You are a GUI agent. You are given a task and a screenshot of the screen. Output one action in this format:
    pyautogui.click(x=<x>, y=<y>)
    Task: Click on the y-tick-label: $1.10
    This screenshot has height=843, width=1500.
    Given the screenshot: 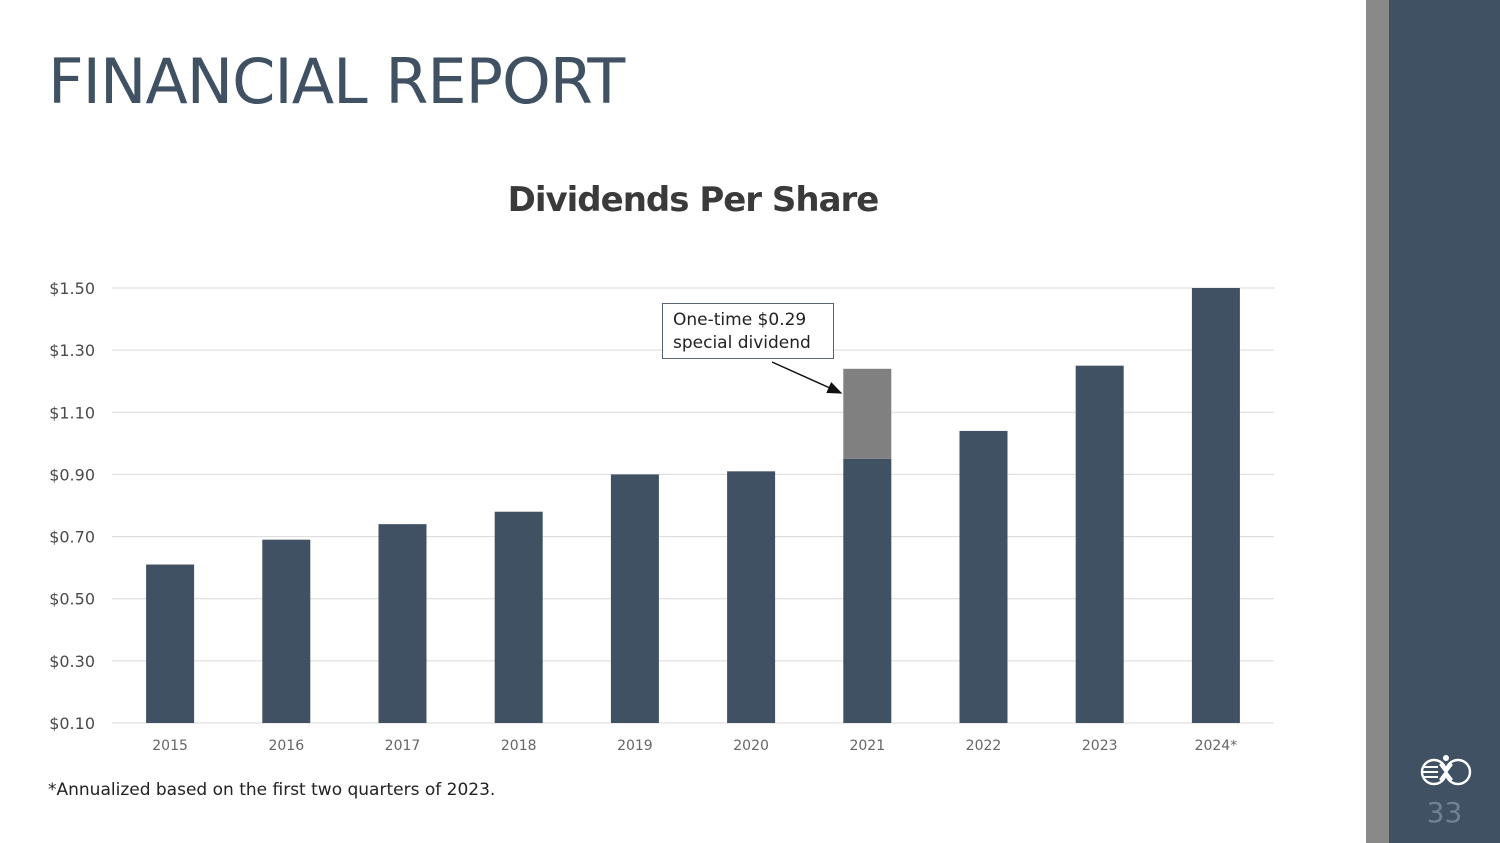 What is the action you would take?
    pyautogui.click(x=72, y=412)
    